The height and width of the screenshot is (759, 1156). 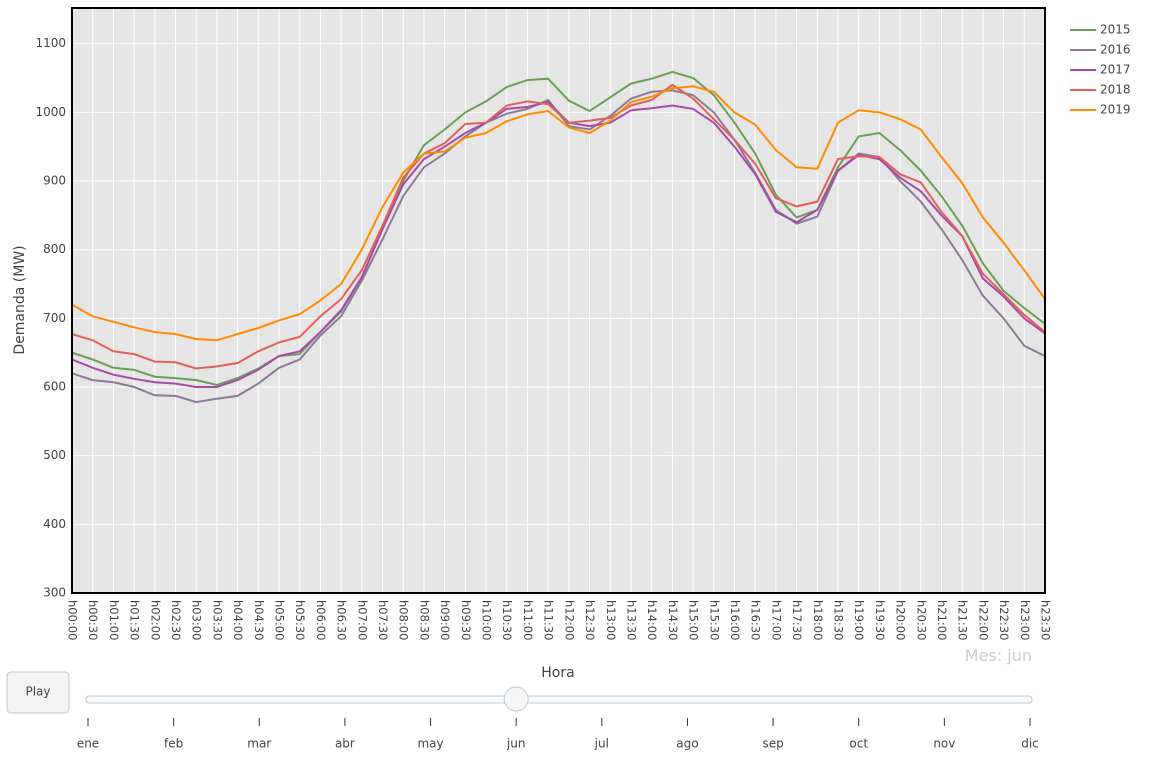 I want to click on x-tick-label: h10:00, so click(x=487, y=620).